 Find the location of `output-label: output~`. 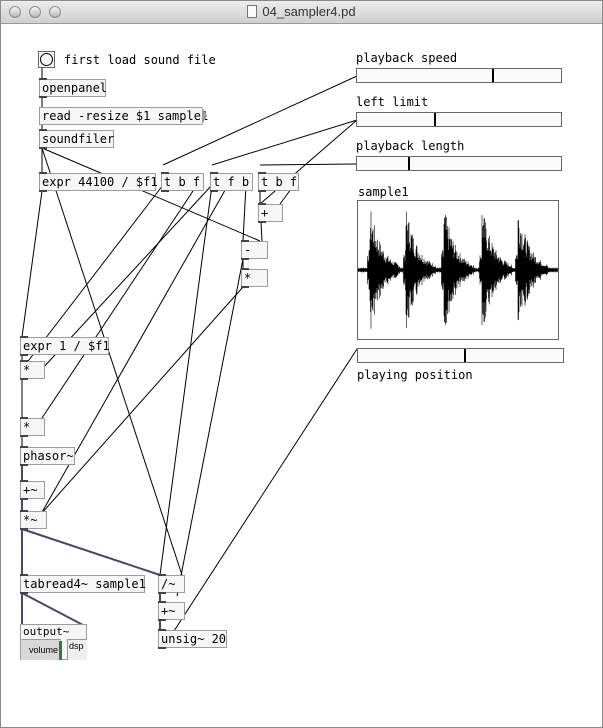

output-label: output~ is located at coordinates (46, 631).